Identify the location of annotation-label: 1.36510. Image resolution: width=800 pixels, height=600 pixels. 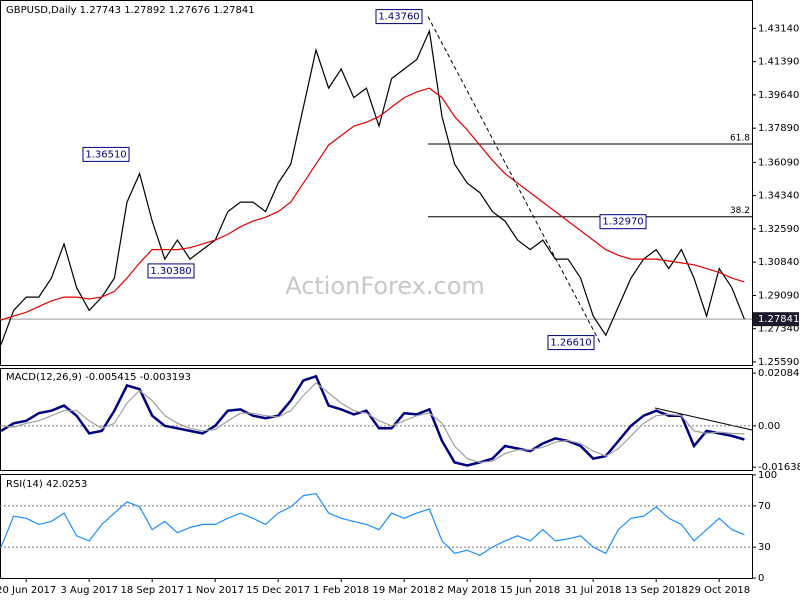
(105, 154).